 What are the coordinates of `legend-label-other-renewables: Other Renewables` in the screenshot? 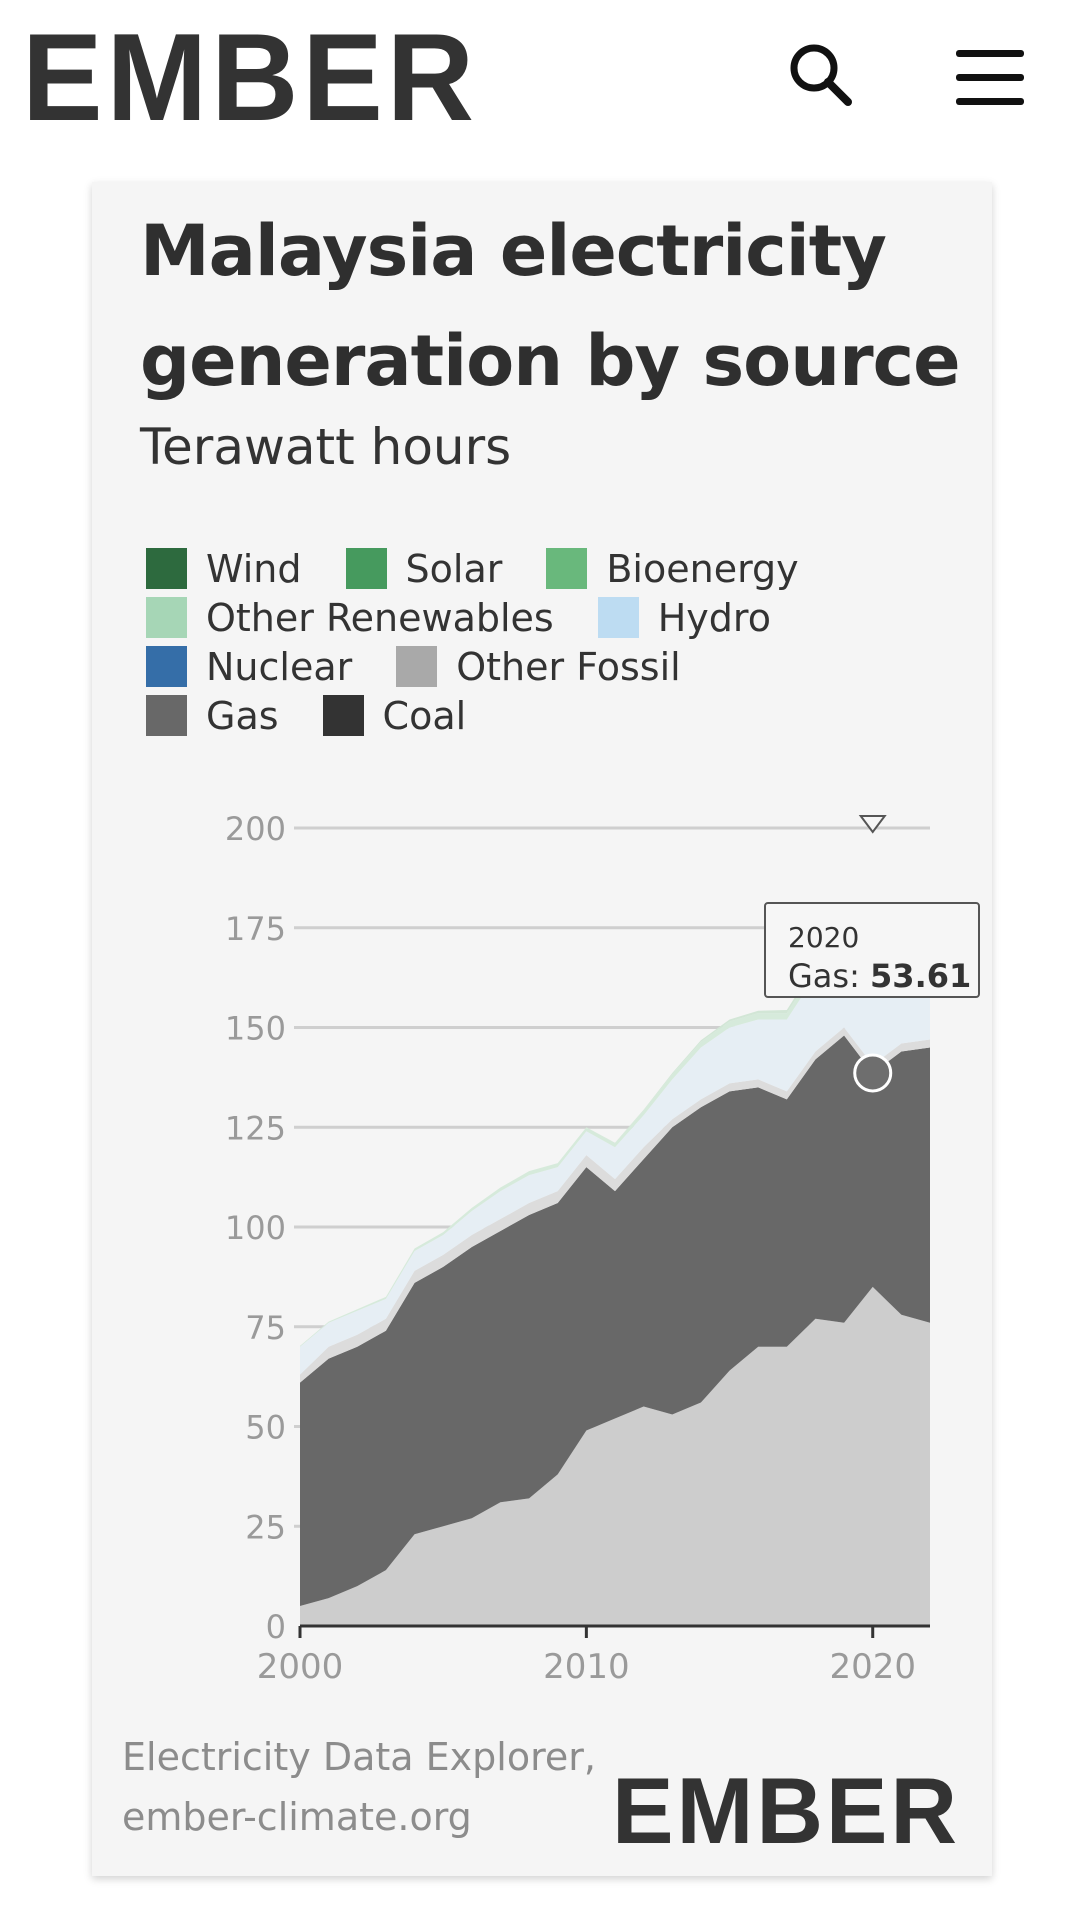 It's located at (380, 617).